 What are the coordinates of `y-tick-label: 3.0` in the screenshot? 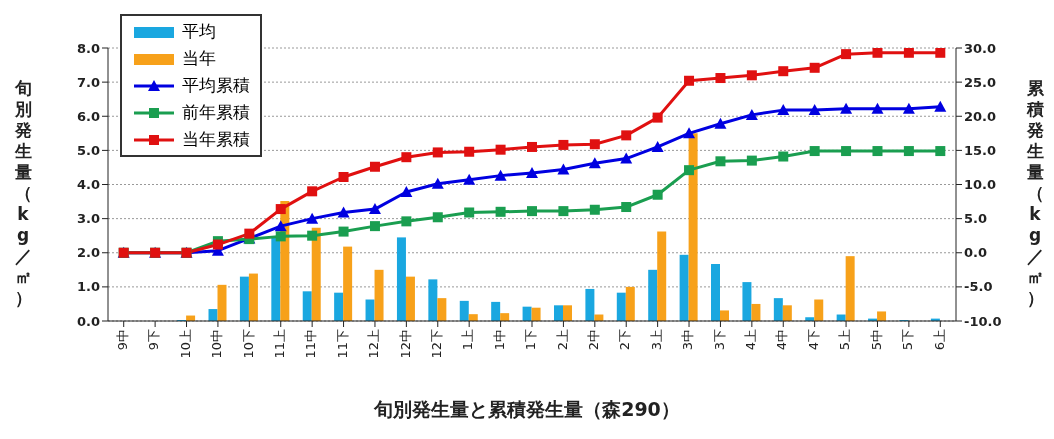 It's located at (88, 219).